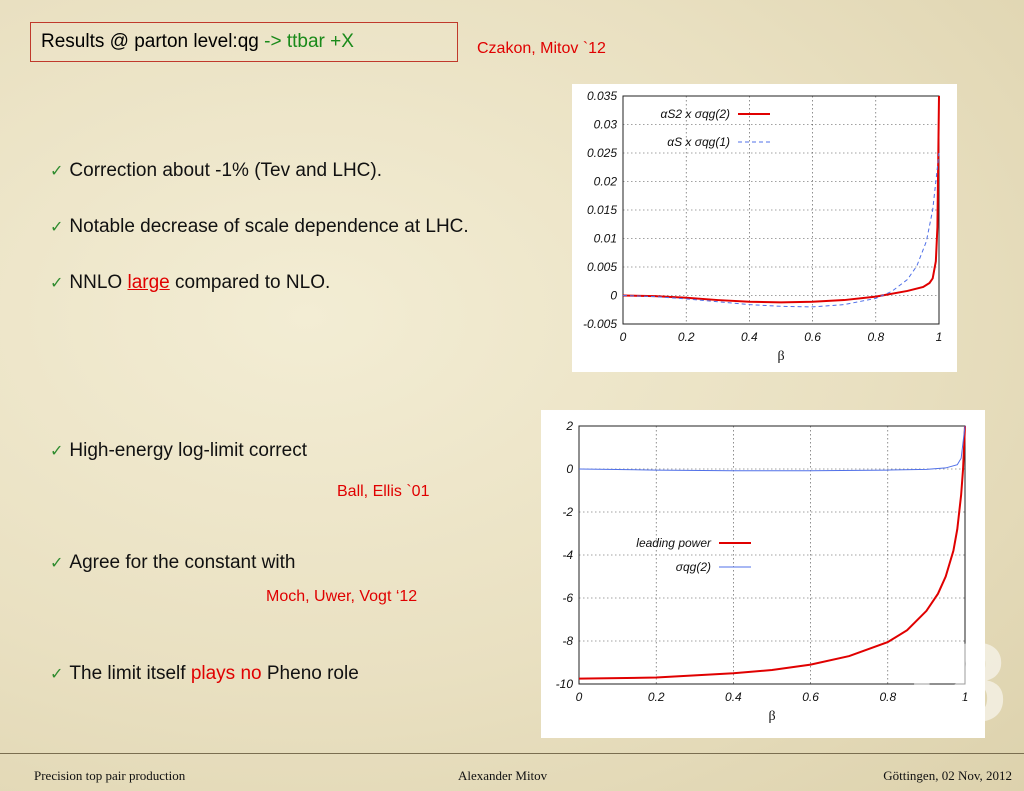 The height and width of the screenshot is (791, 1024). Describe the element at coordinates (250, 282) in the screenshot. I see `bullet-3-post: compared to NLO.` at that location.